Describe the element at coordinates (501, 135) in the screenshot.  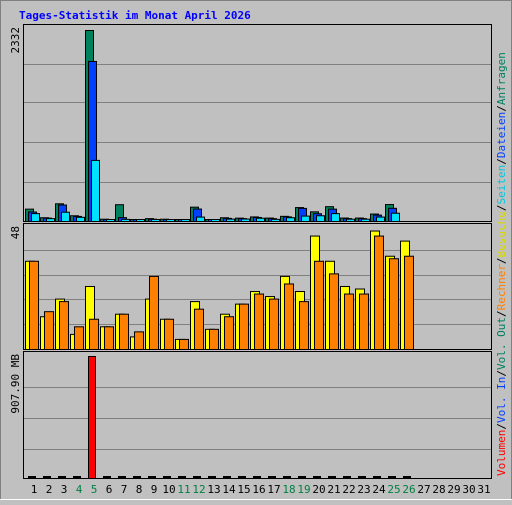
I see `legend-dateien: Dateien` at that location.